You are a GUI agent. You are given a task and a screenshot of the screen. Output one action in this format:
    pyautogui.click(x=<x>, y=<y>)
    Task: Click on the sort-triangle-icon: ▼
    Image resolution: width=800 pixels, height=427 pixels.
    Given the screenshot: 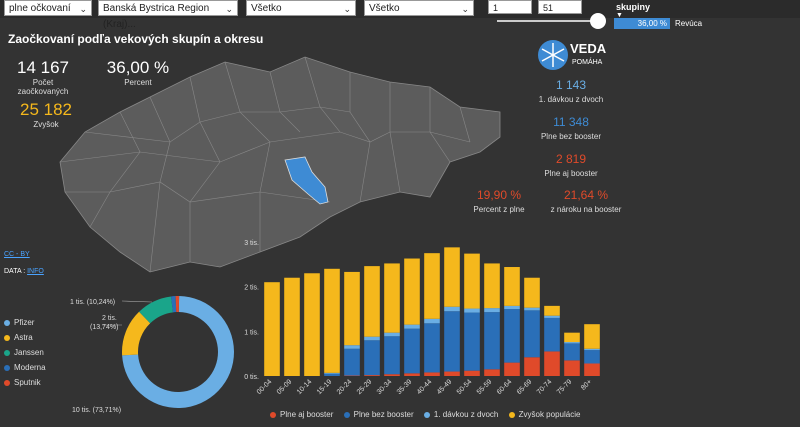 What is the action you would take?
    pyautogui.click(x=619, y=15)
    